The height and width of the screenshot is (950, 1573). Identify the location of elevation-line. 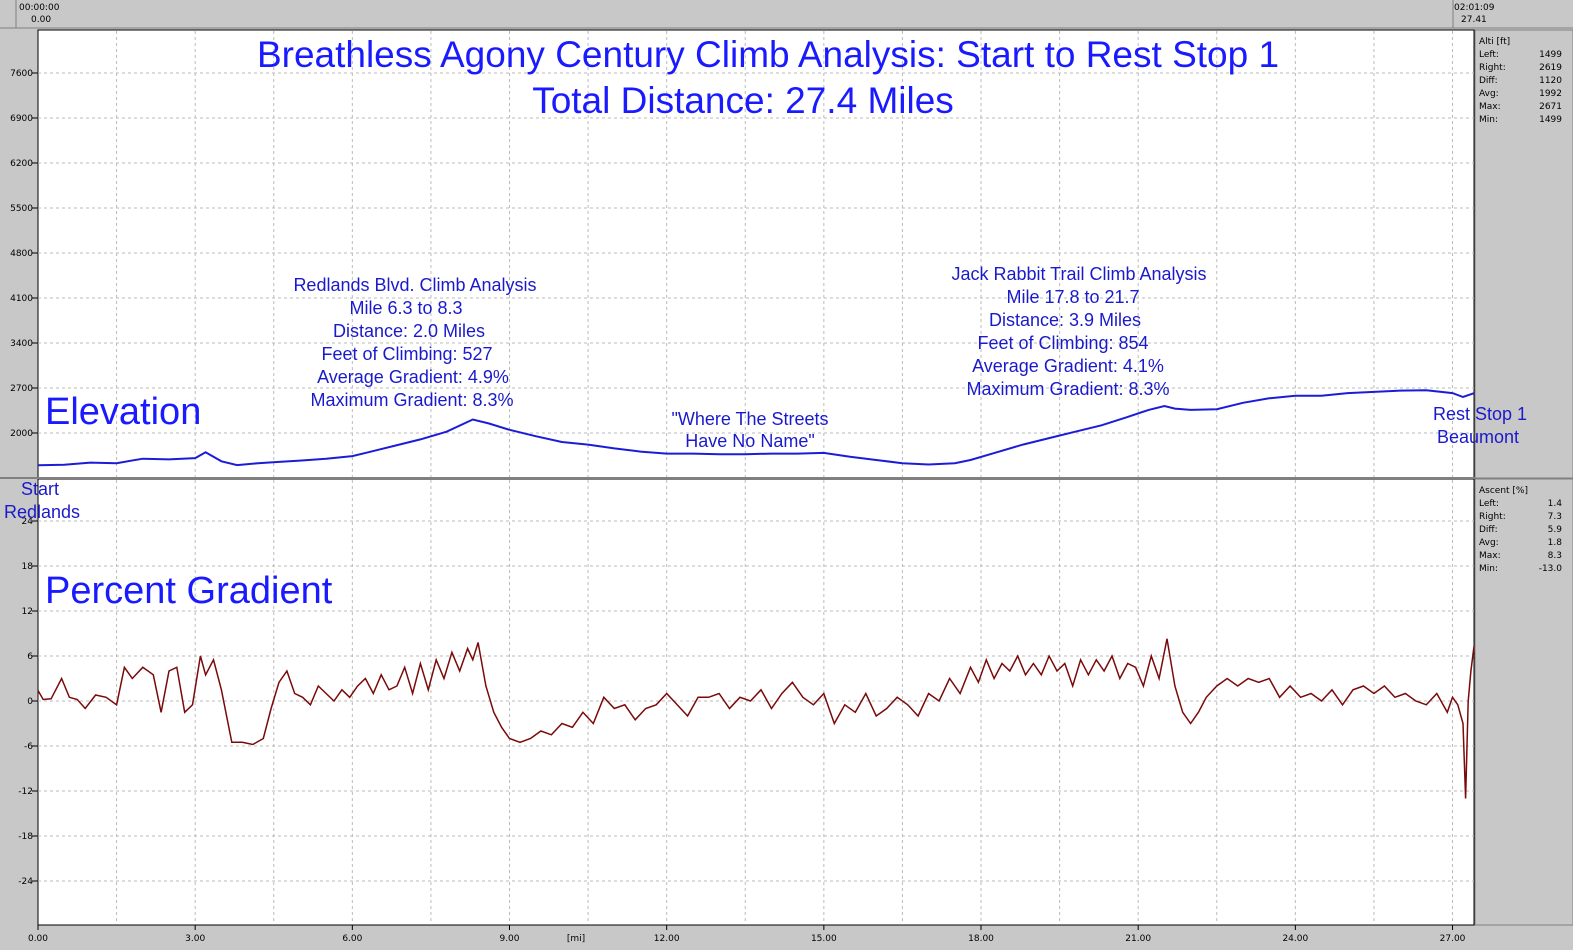
(756, 428).